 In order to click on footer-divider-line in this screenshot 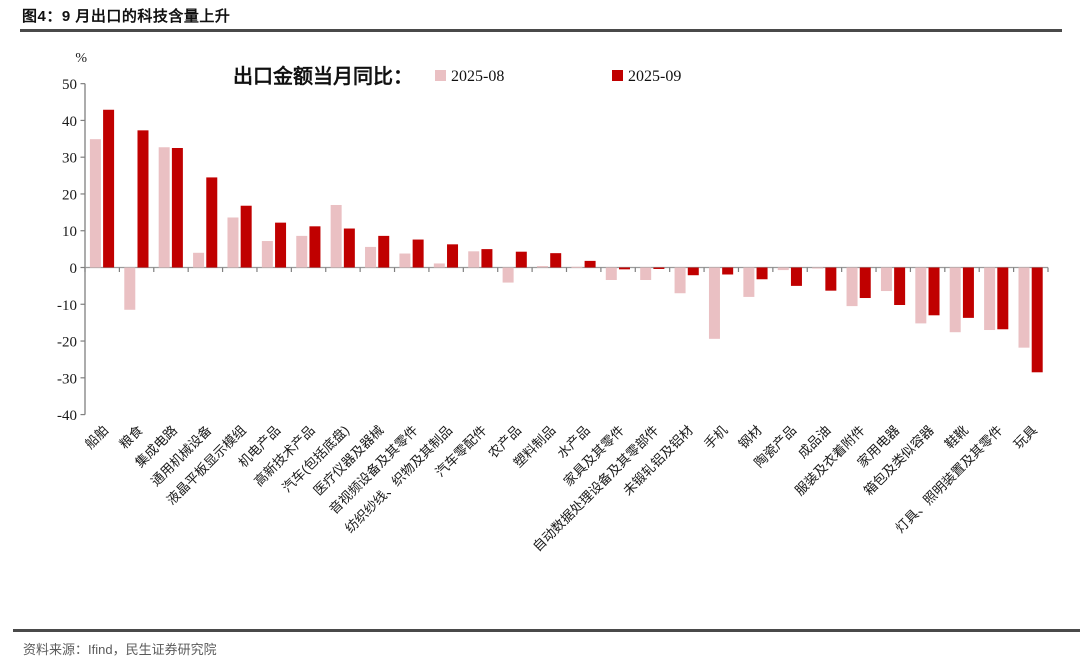, I will do `click(546, 630)`.